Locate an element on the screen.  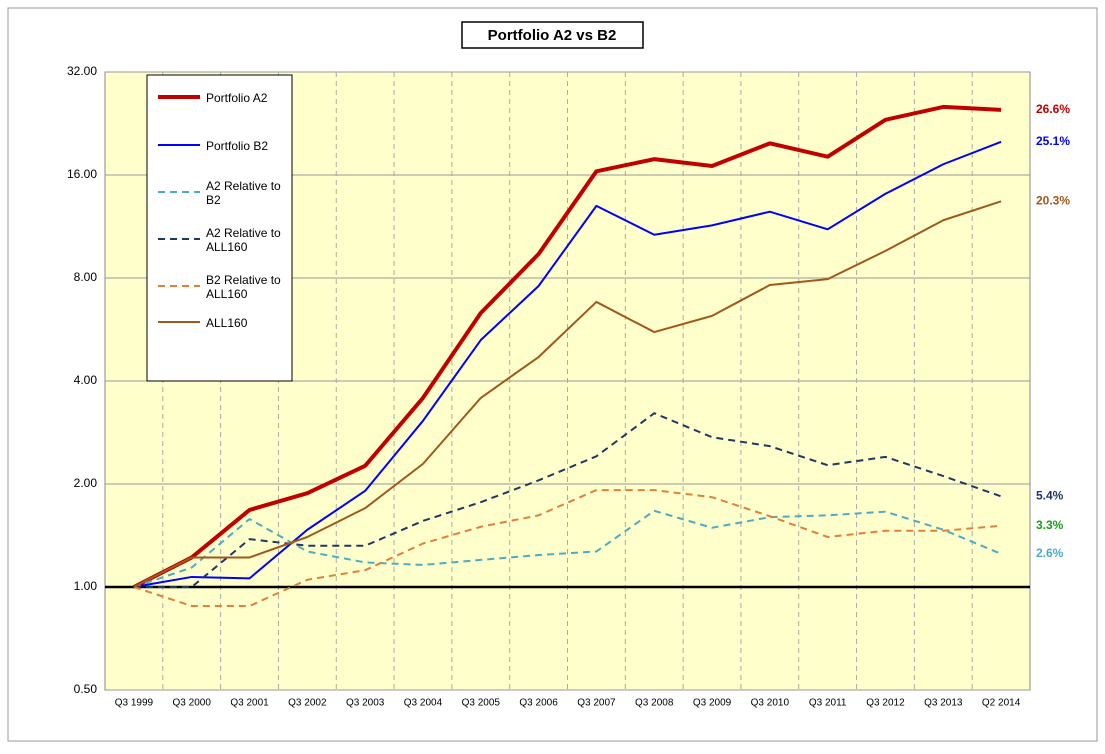
series-line is located at coordinates (567, 548).